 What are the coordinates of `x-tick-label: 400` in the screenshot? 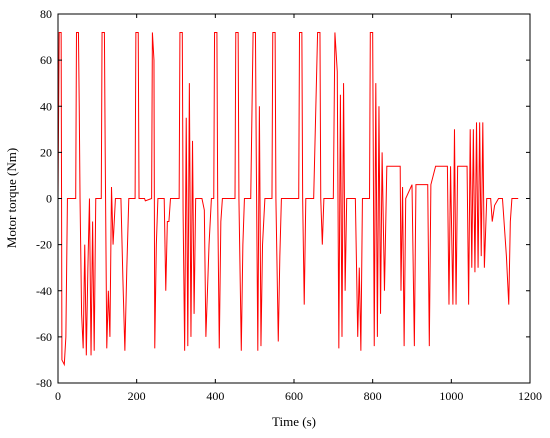 It's located at (215, 396).